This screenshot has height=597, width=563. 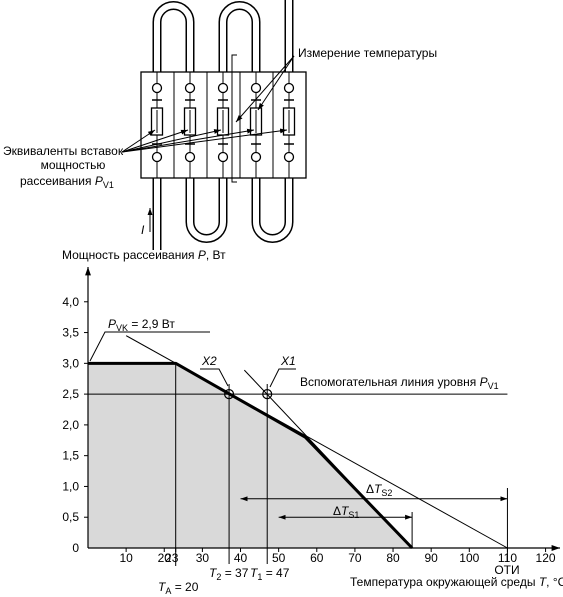 I want to click on y-tick-label: 2,0, so click(x=70, y=425).